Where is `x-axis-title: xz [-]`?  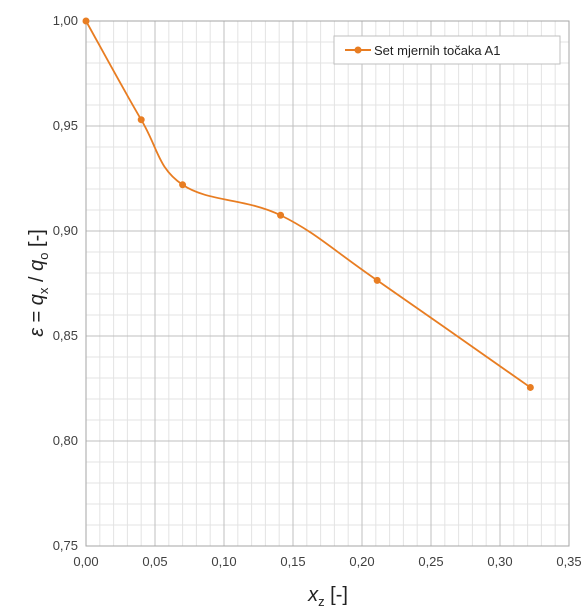 x-axis-title: xz [-] is located at coordinates (327, 596).